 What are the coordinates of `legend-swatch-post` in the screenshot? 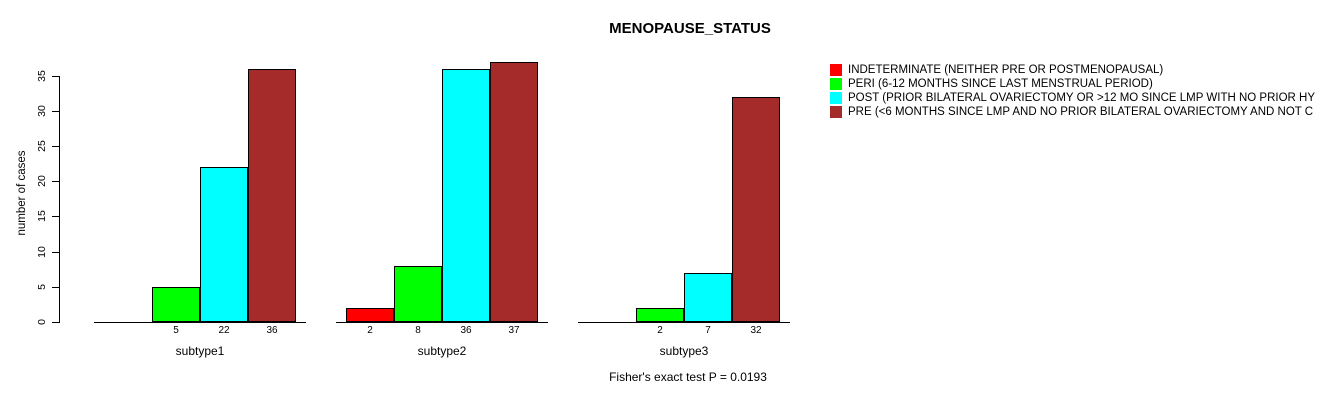 It's located at (836, 98).